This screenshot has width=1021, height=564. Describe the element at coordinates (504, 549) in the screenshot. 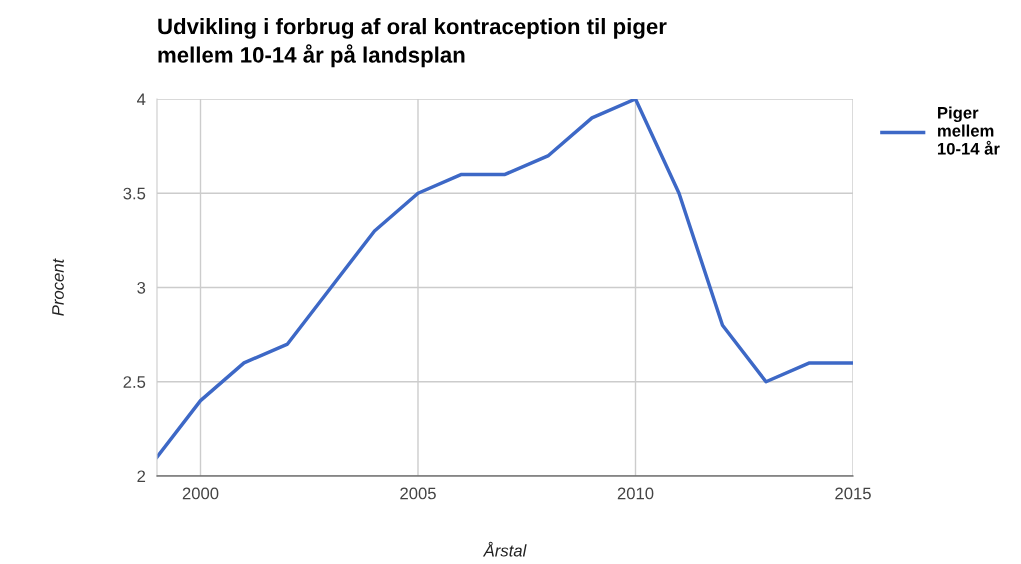

I see `x-axis-title: Årstal` at that location.